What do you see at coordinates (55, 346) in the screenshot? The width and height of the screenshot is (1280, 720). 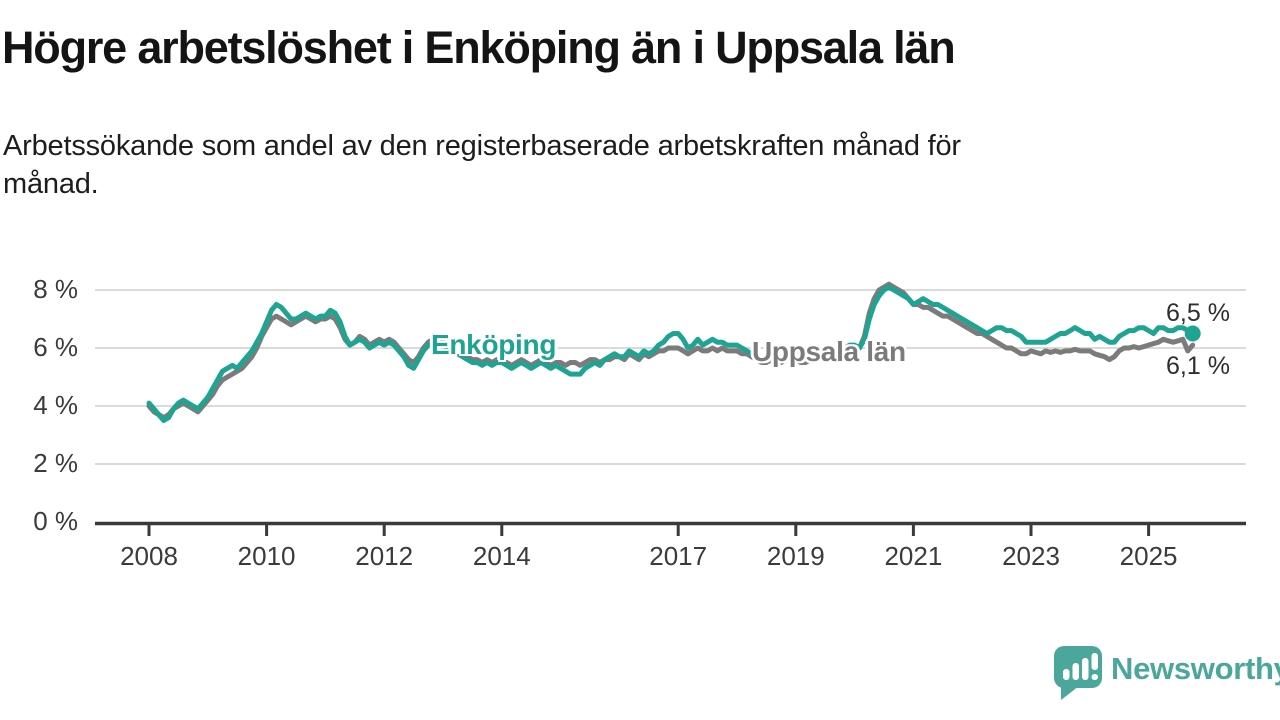 I see `y-tick-label: 6 %` at bounding box center [55, 346].